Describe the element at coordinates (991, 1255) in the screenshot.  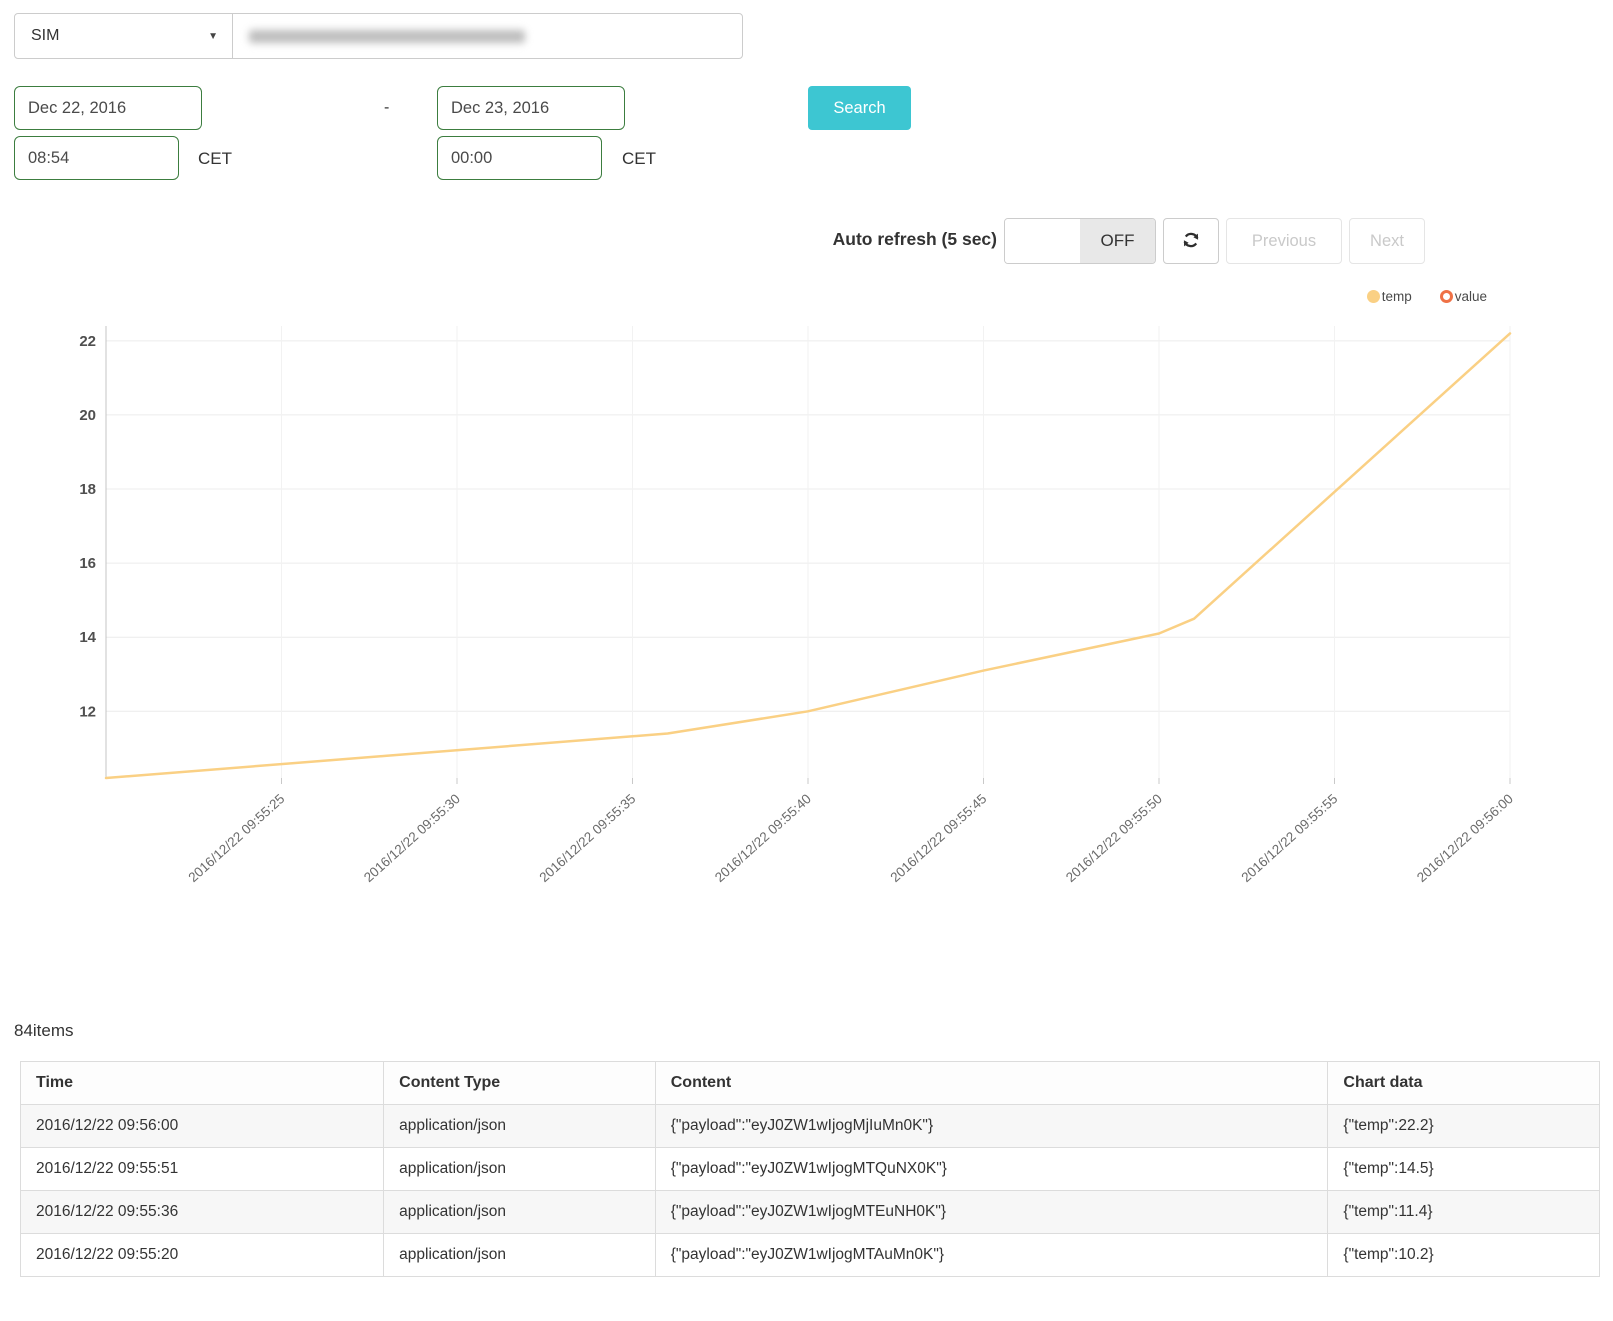
I see `cell-content: {"payload":"eyJ0ZW1wIjogMTAuMn0K"}` at that location.